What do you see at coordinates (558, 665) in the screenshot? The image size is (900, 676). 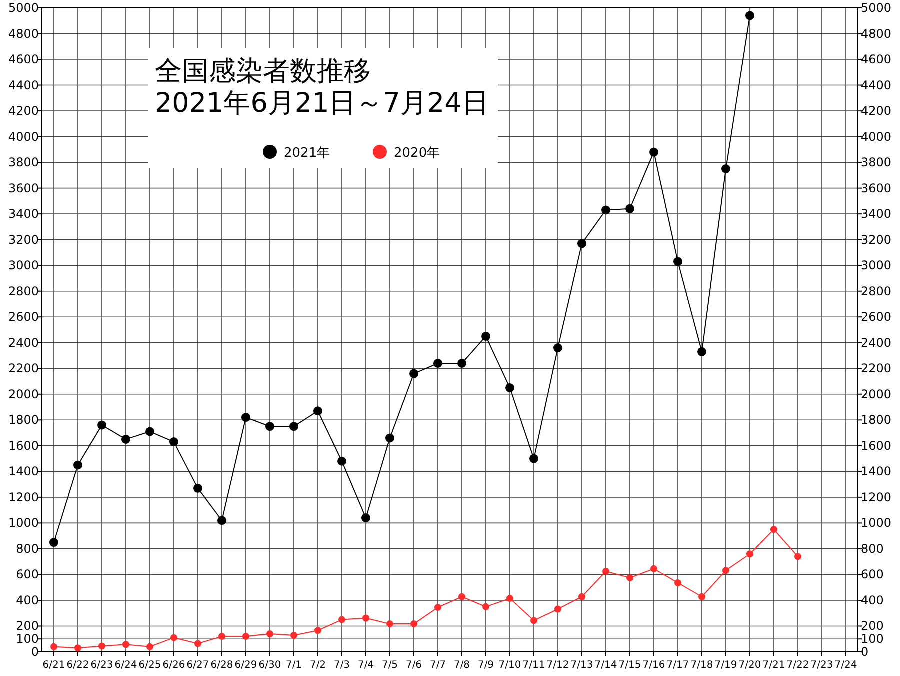 I see `x-tick-label: 7/12` at bounding box center [558, 665].